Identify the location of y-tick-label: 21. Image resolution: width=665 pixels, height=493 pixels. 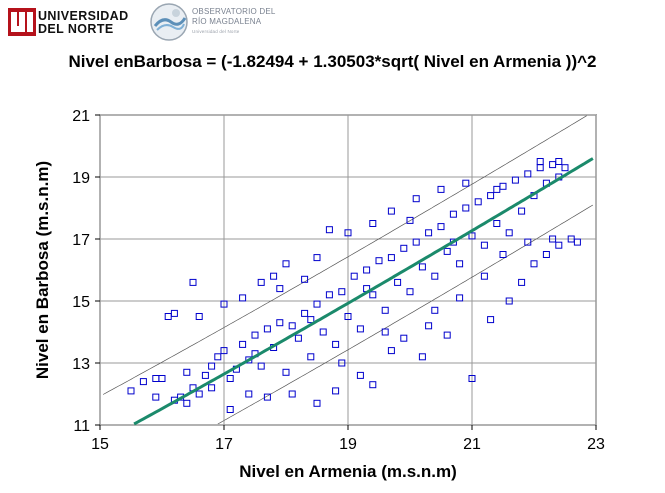
(81, 116).